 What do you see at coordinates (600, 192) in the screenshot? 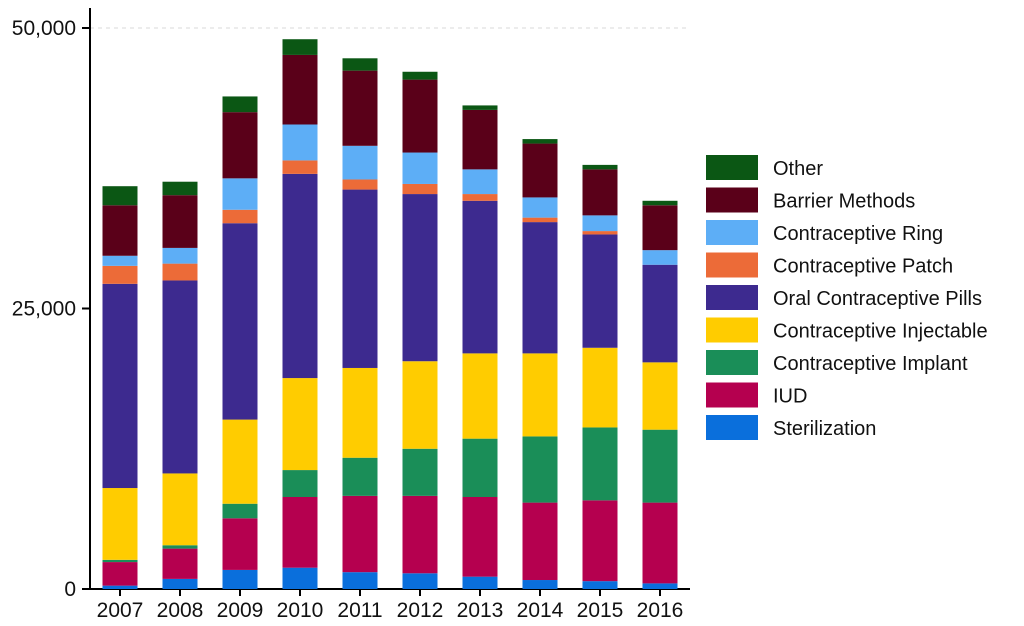
I see `bar-segment-2015-barrier-methods` at bounding box center [600, 192].